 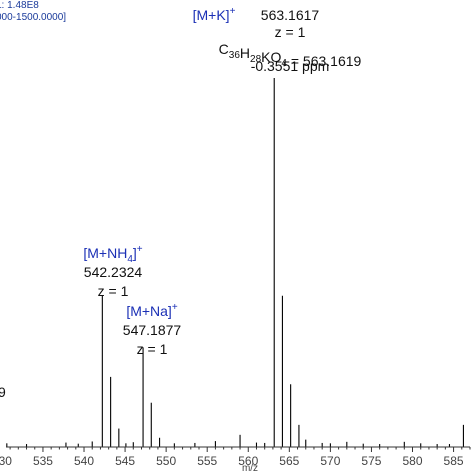 I want to click on peak-mz-label: 542.2324, so click(x=113, y=272).